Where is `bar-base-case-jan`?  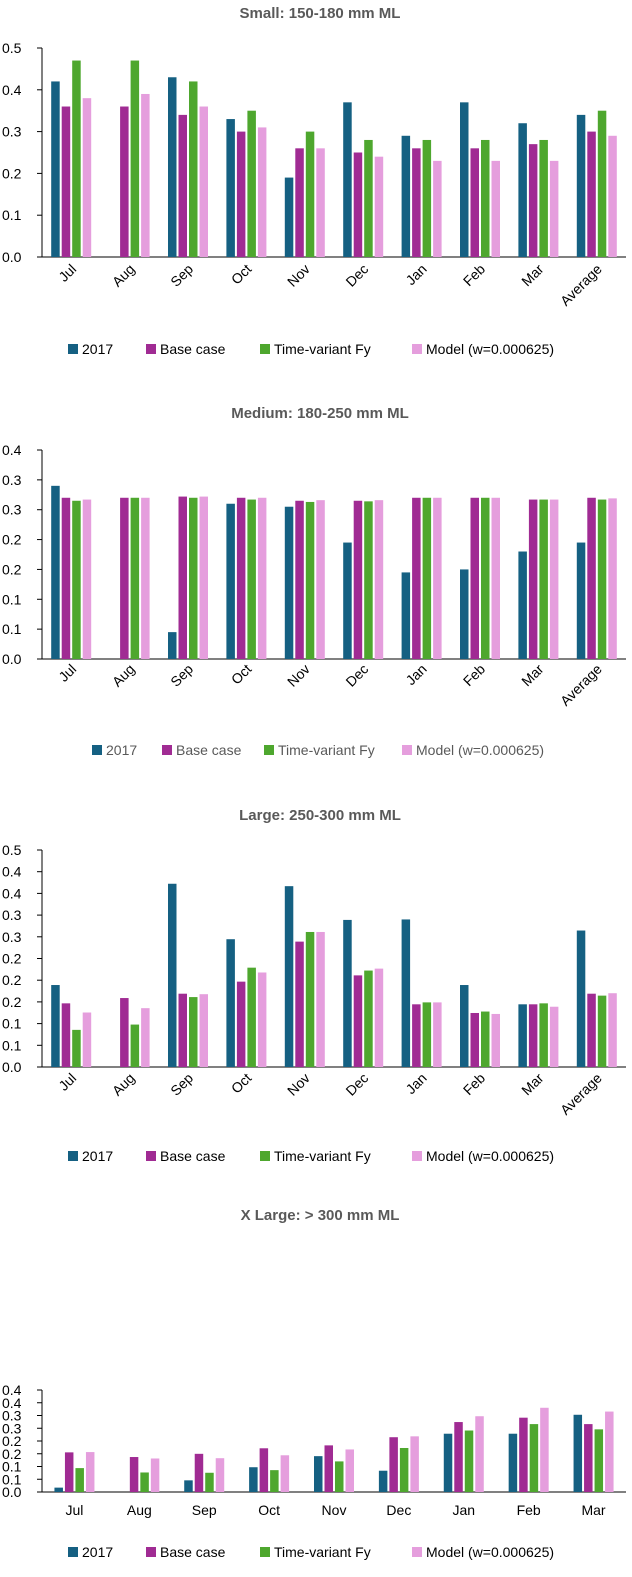 bar-base-case-jan is located at coordinates (416, 578).